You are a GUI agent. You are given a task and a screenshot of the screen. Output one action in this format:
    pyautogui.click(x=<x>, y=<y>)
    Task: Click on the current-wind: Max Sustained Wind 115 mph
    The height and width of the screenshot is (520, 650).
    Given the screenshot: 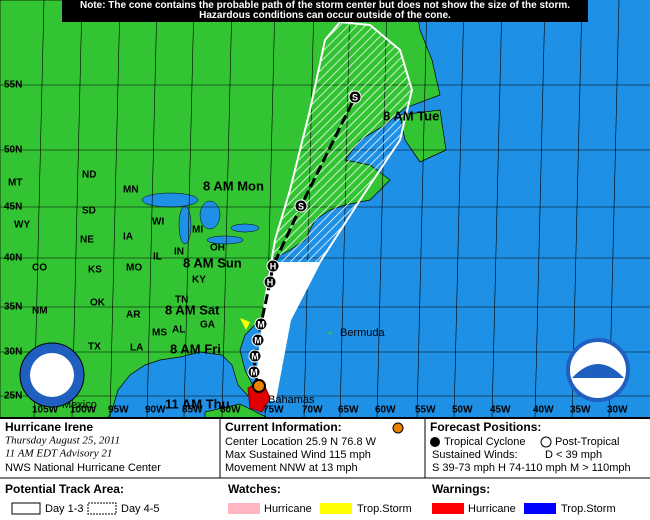 What is the action you would take?
    pyautogui.click(x=298, y=455)
    